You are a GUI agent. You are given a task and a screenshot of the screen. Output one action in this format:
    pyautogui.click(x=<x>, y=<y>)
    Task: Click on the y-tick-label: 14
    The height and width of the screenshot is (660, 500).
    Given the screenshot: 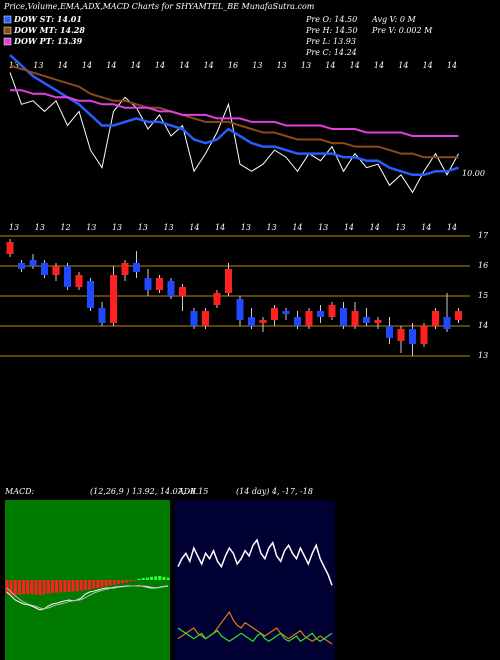 What is the action you would take?
    pyautogui.click(x=483, y=325)
    